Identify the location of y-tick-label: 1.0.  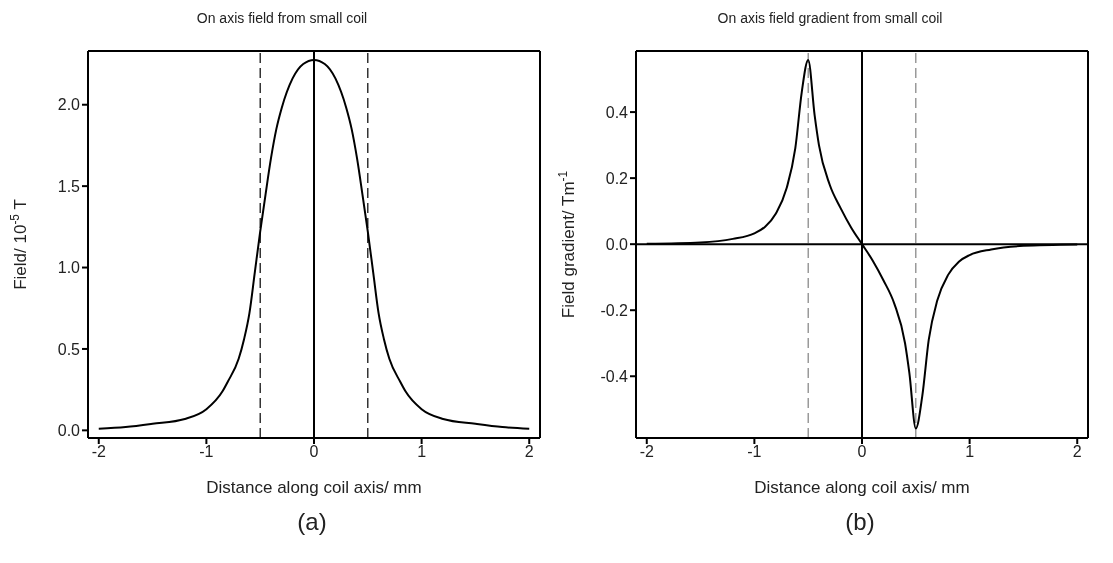
(69, 268).